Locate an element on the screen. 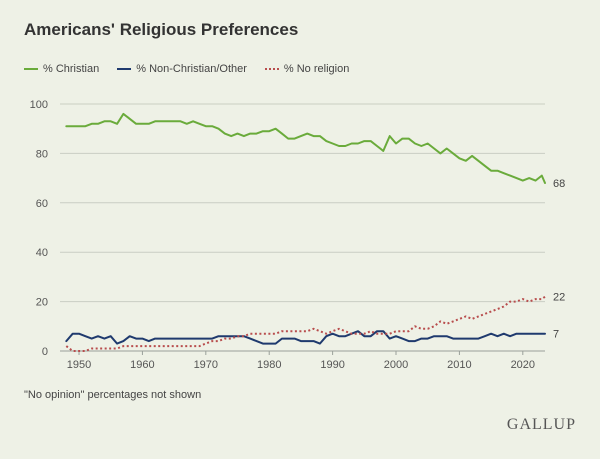  legend-label-non-christian: % Non-Christian/Other is located at coordinates (191, 69).